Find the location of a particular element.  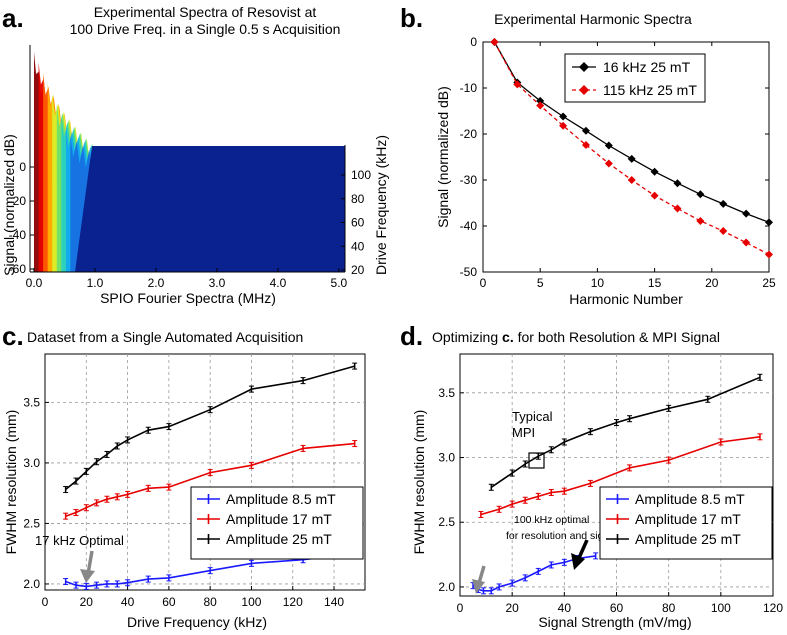

panel-c-xlabel: Drive Frequency (kHz) is located at coordinates (197, 622).